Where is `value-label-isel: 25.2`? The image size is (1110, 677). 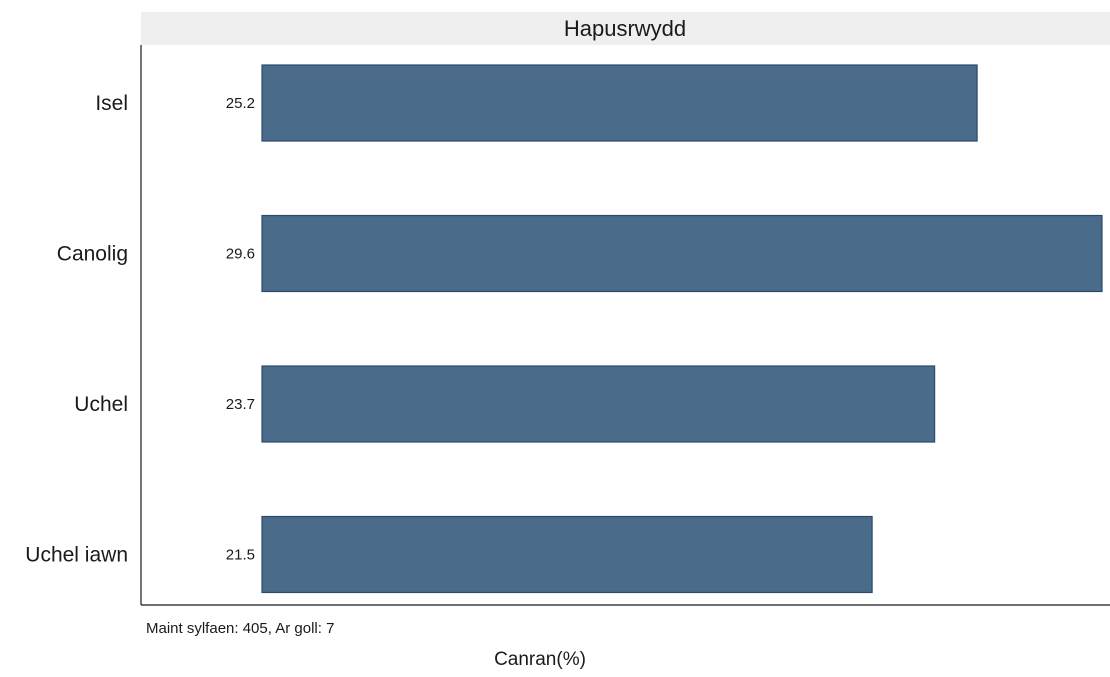 value-label-isel: 25.2 is located at coordinates (240, 103).